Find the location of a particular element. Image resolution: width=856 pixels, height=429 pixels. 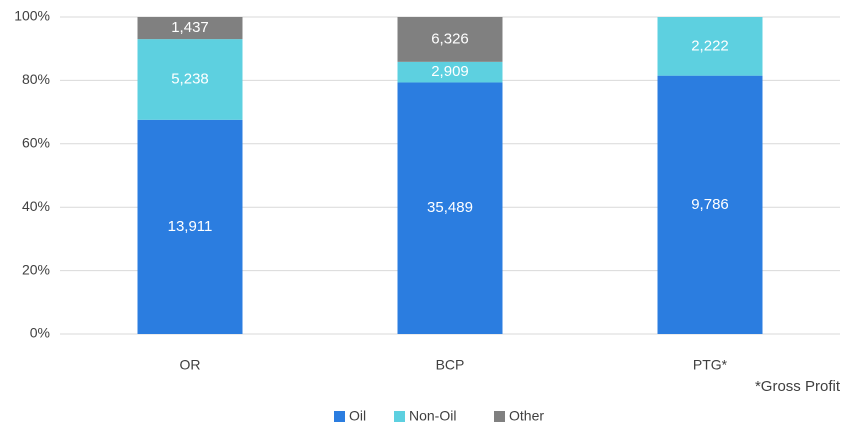

legend-label: Other is located at coordinates (526, 416).